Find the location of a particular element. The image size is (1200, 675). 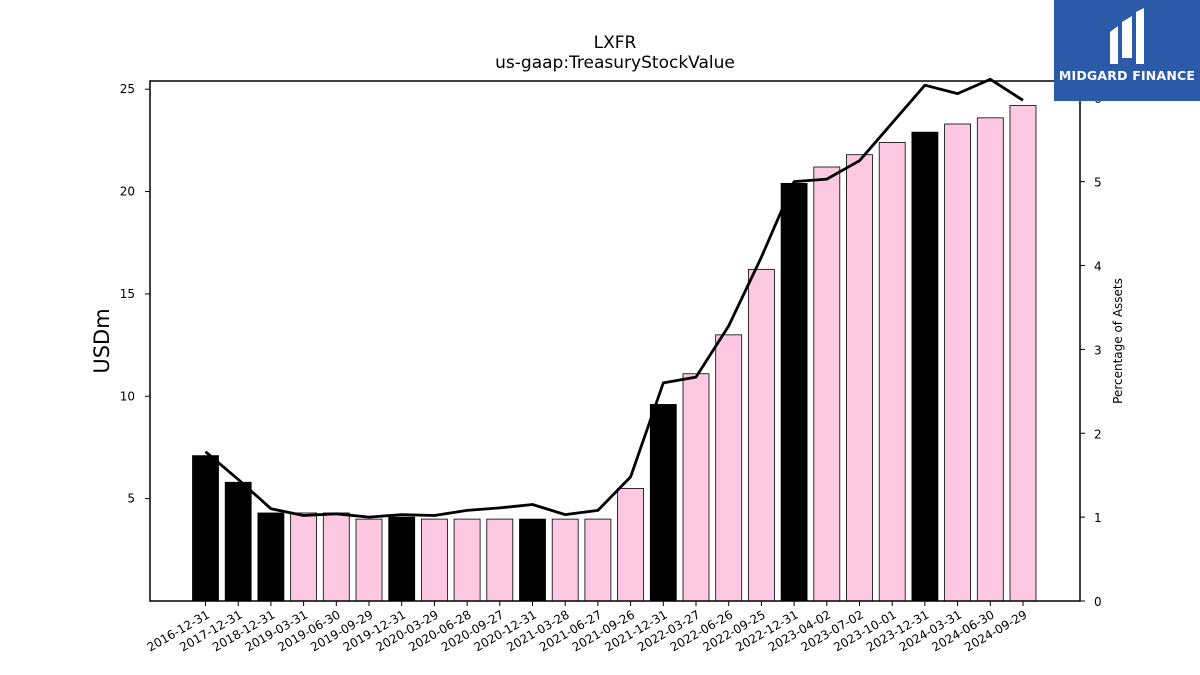

y2-axis-label: Percentage of Assets is located at coordinates (1118, 341).